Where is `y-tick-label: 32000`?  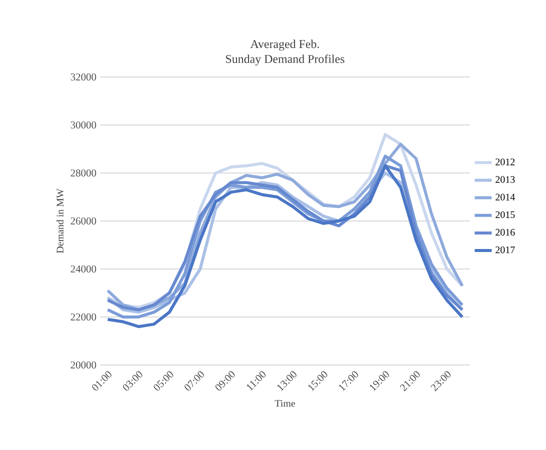
y-tick-label: 32000 is located at coordinates (83, 77).